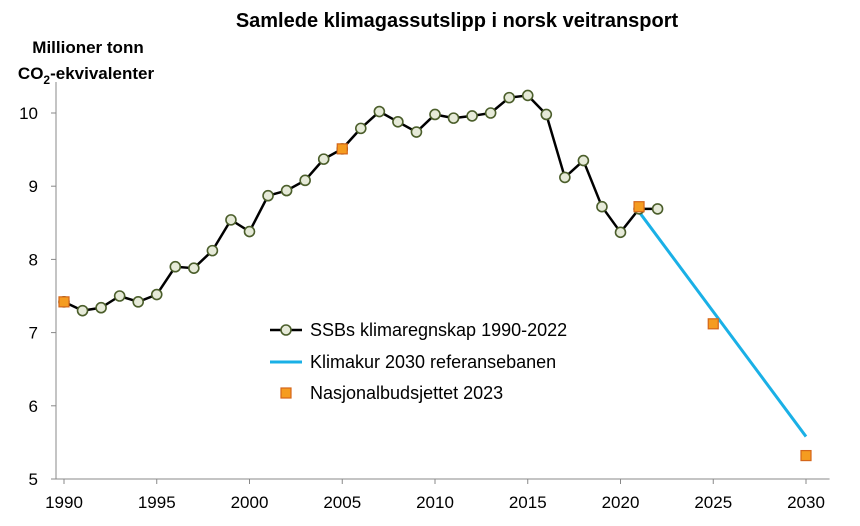 This screenshot has width=860, height=526. I want to click on y-axis-label-co: CO, so click(31, 73).